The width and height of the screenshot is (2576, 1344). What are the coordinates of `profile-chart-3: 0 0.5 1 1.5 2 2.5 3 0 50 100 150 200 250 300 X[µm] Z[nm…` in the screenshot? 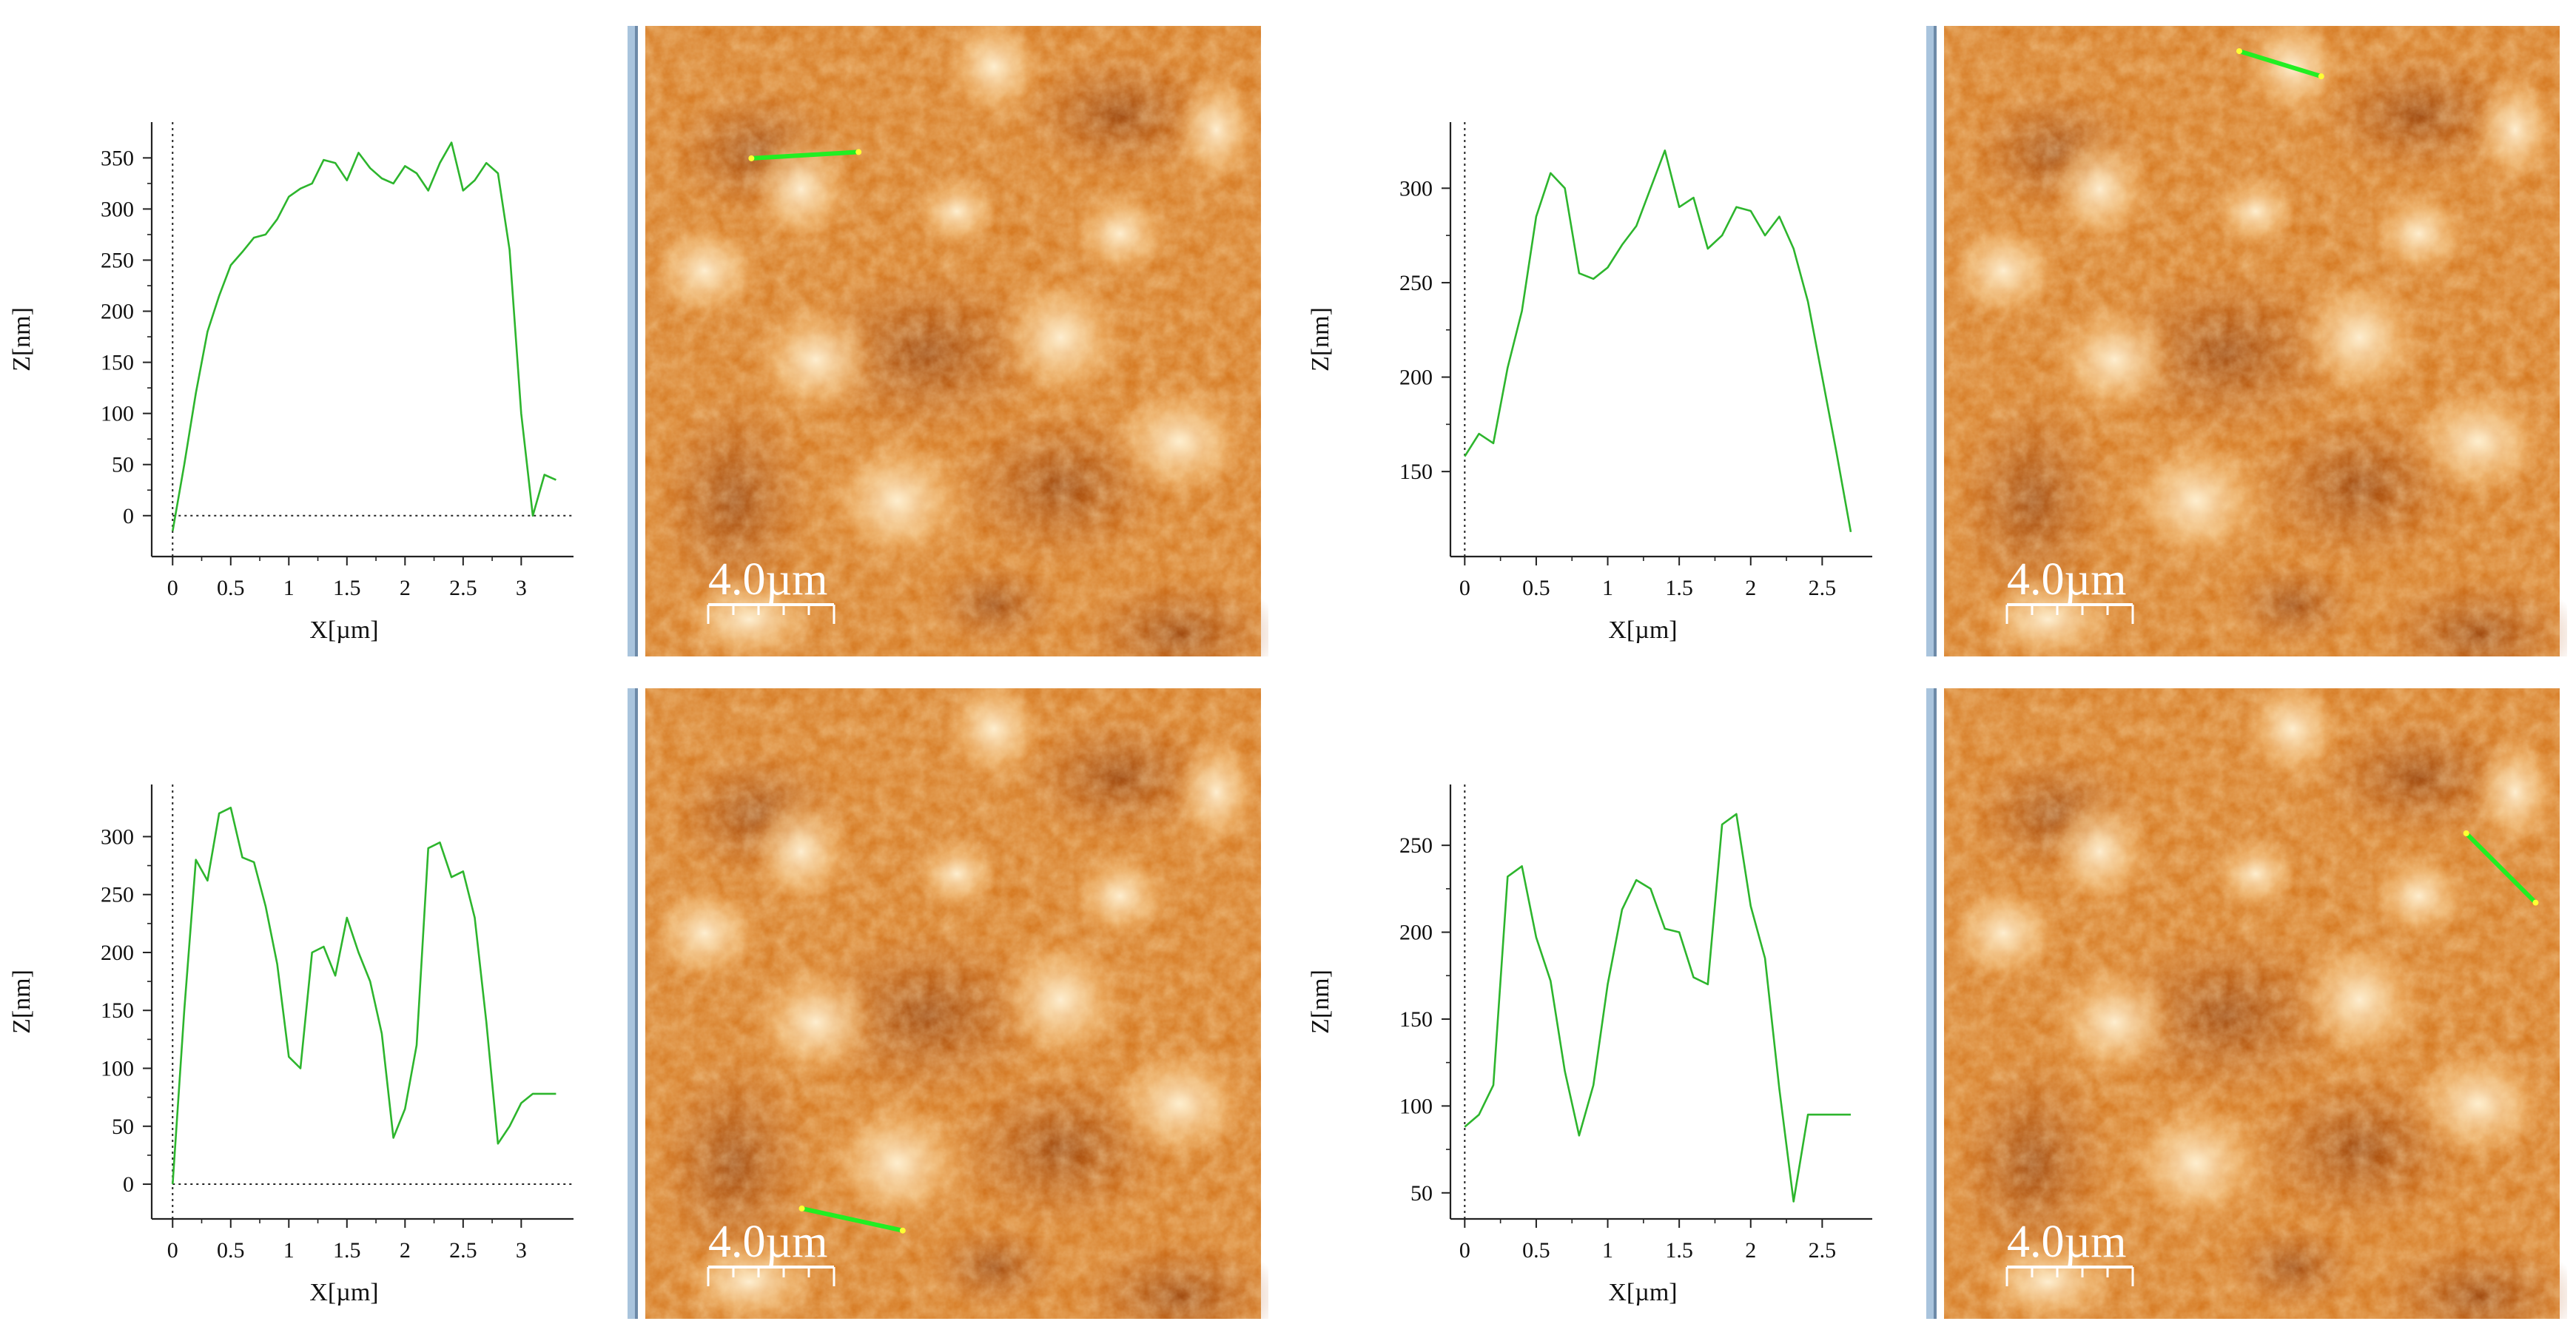 It's located at (291, 1045).